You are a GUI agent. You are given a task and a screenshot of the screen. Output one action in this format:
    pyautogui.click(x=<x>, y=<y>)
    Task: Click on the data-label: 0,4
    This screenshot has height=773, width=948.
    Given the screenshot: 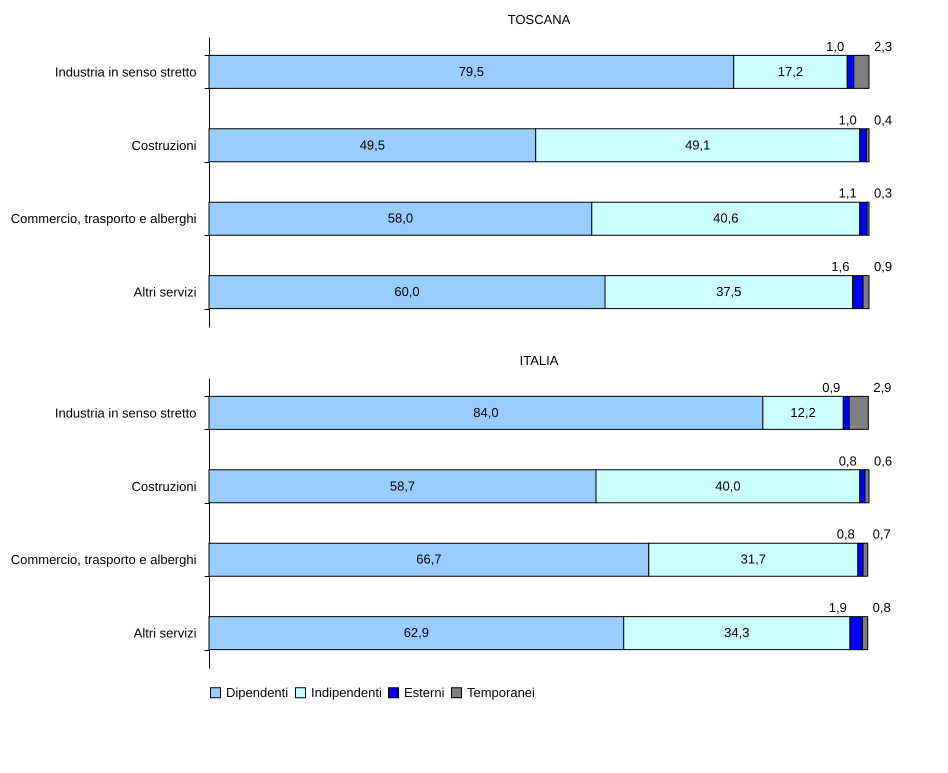 What is the action you would take?
    pyautogui.click(x=883, y=120)
    